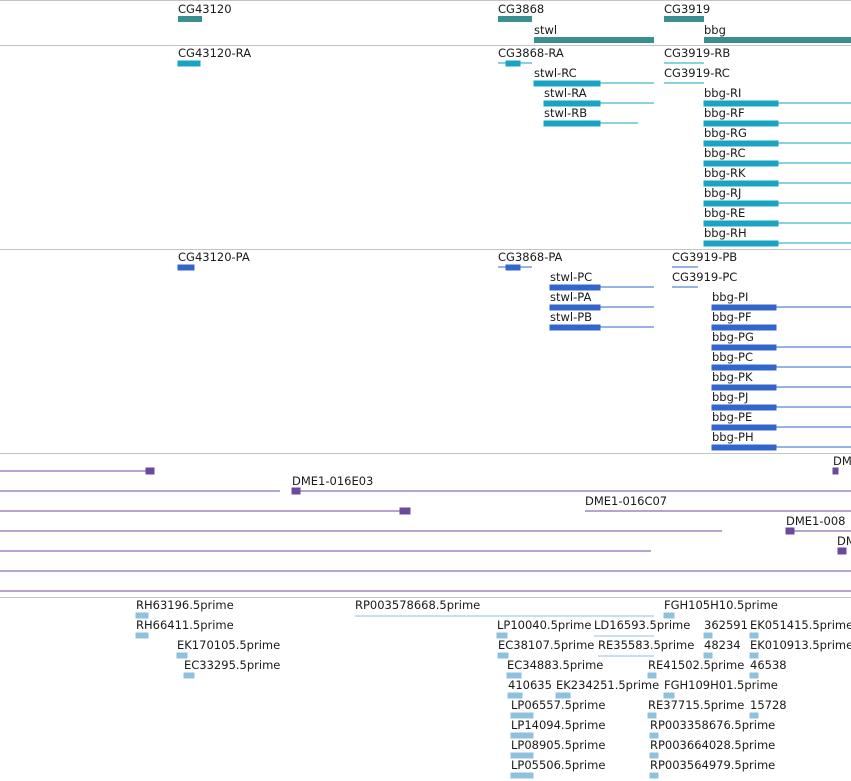 Image resolution: width=851 pixels, height=781 pixels. I want to click on est-label: 46538, so click(768, 665).